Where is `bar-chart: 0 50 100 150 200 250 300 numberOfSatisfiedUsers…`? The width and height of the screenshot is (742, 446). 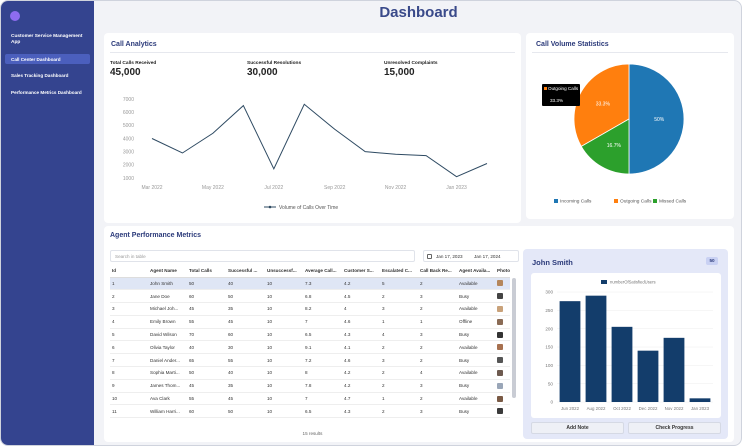 bar-chart: 0 50 100 150 200 250 300 numberOfSatisfiedUsers… is located at coordinates (629, 345).